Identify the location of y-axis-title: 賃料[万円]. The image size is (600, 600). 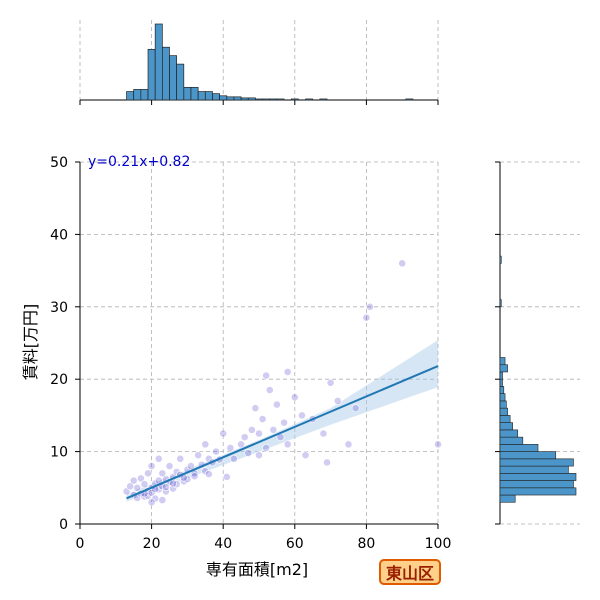
(30, 342).